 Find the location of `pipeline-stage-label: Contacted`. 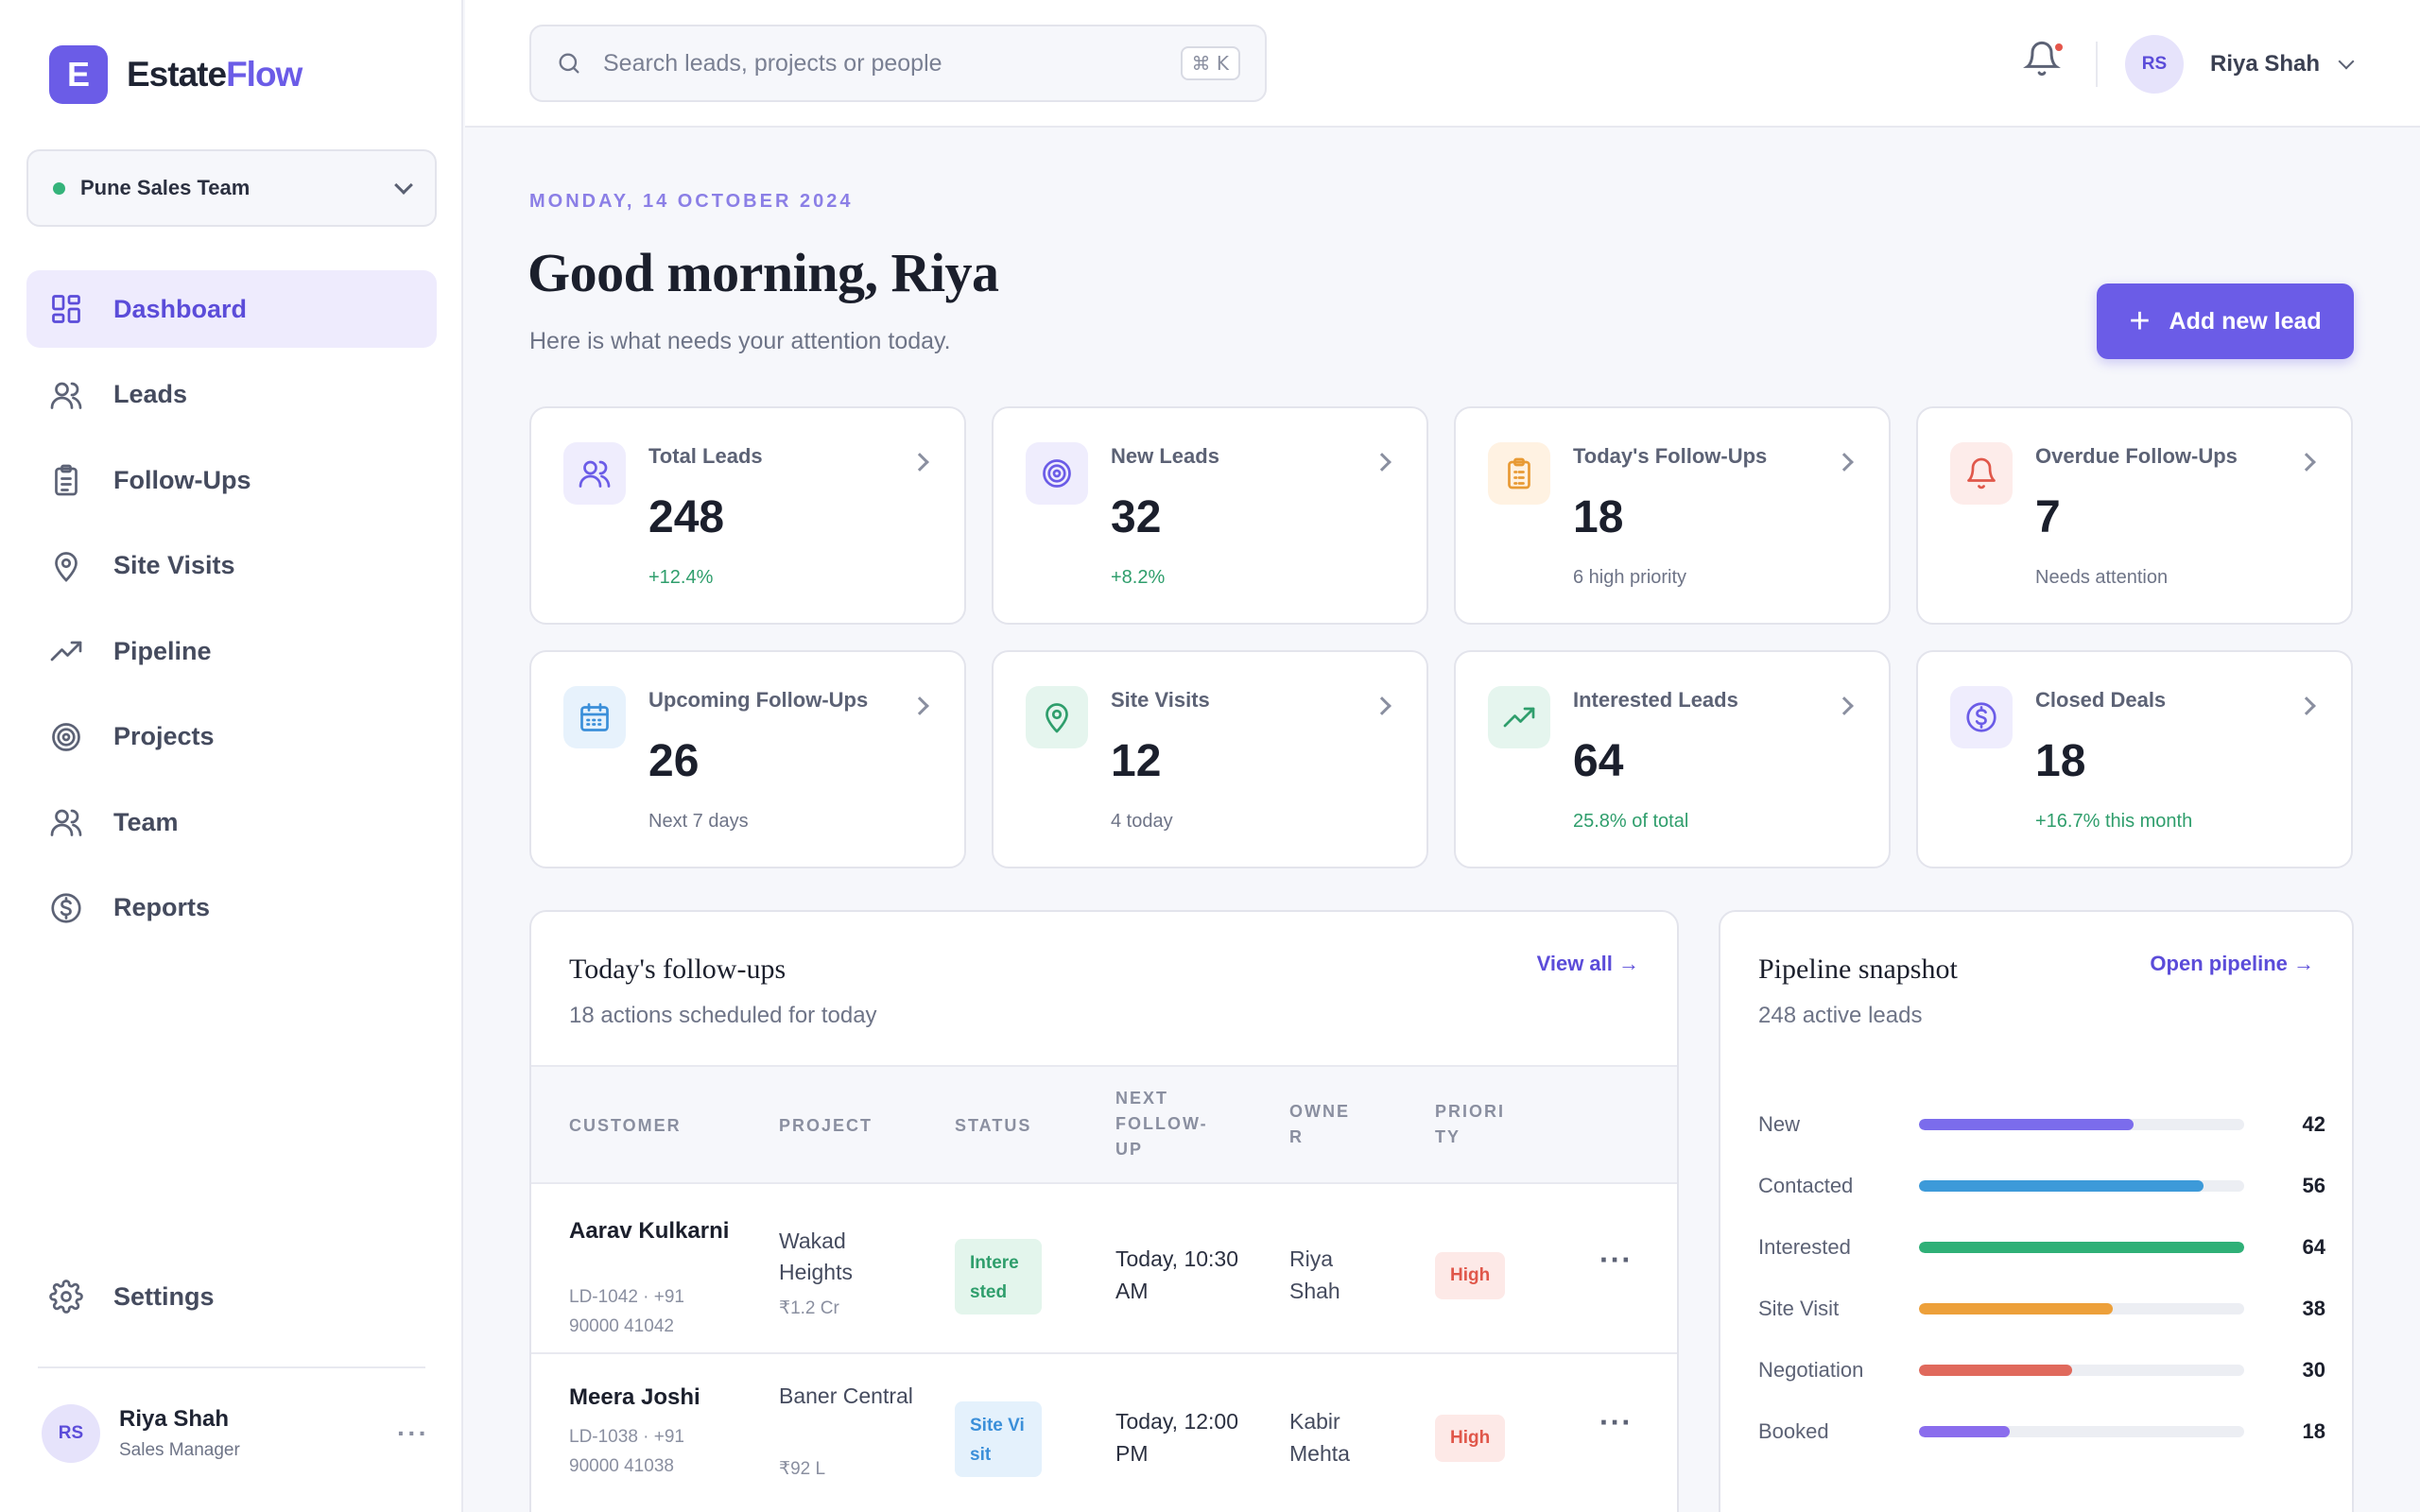

pipeline-stage-label: Contacted is located at coordinates (1806, 1185).